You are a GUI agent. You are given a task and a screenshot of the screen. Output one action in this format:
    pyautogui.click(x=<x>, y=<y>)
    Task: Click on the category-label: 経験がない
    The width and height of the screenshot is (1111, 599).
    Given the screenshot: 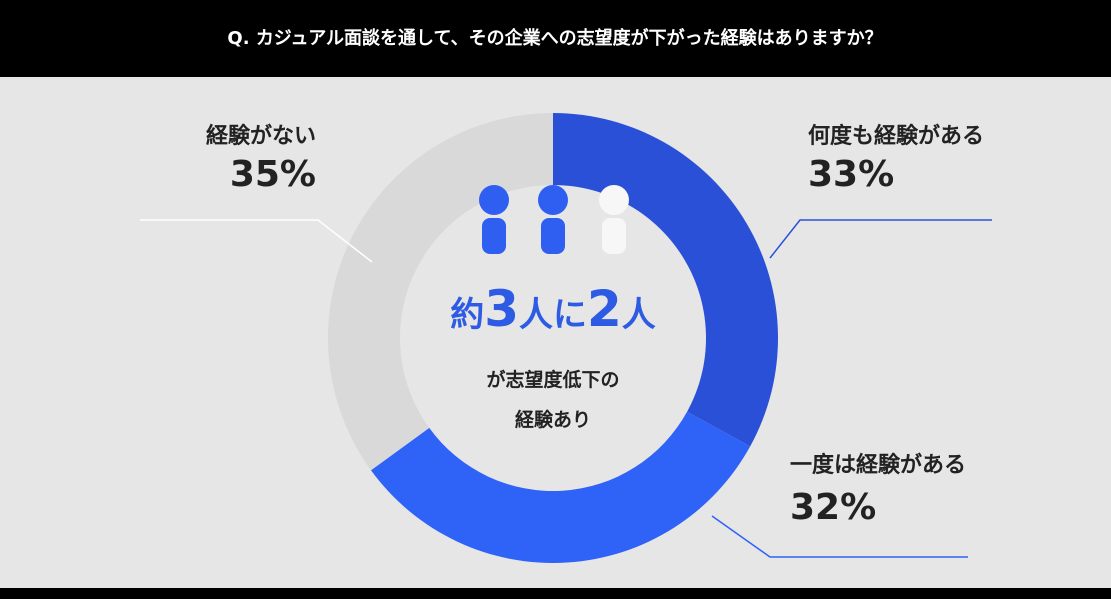 What is the action you would take?
    pyautogui.click(x=261, y=136)
    